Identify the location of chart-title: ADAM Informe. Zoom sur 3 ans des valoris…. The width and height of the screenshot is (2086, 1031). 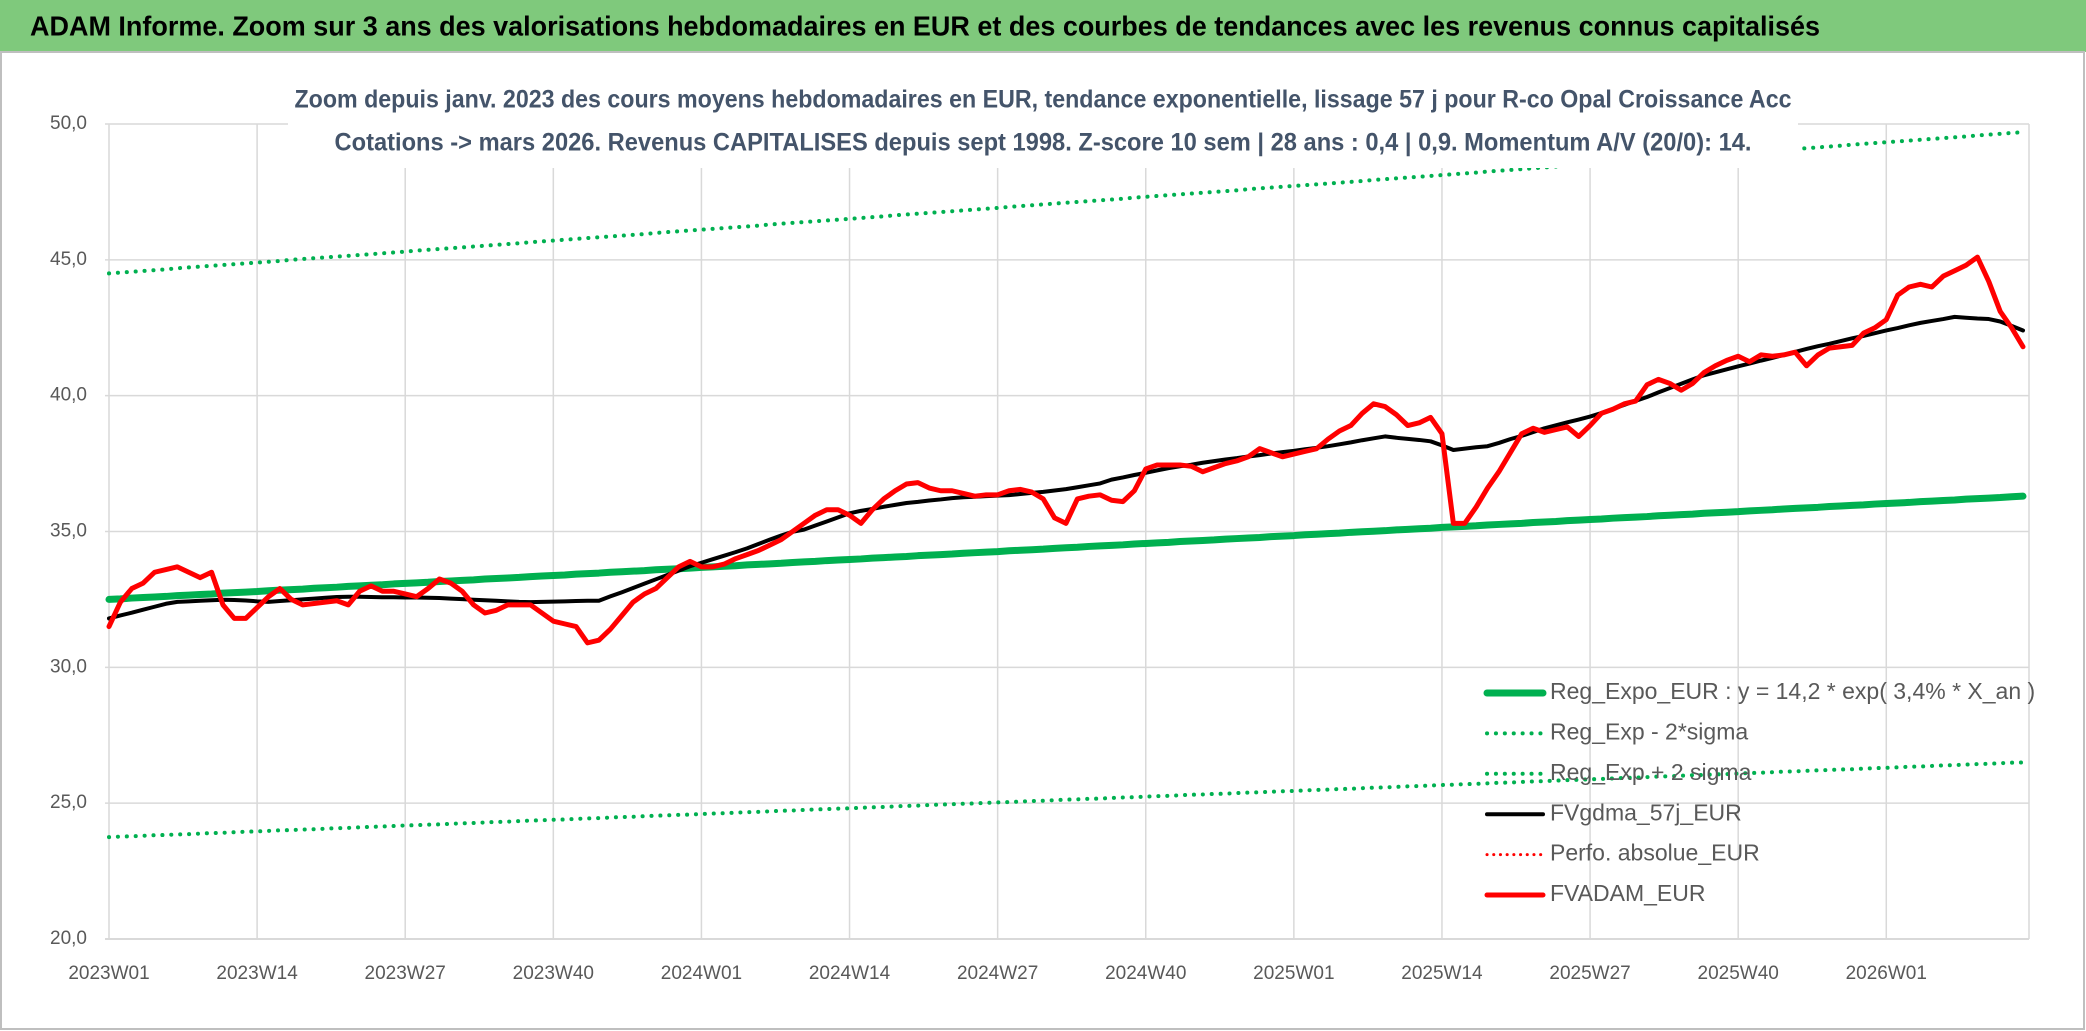
(925, 25).